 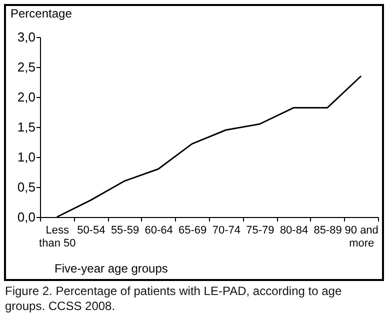 I want to click on x-tick-label: 90 and more, so click(x=361, y=237).